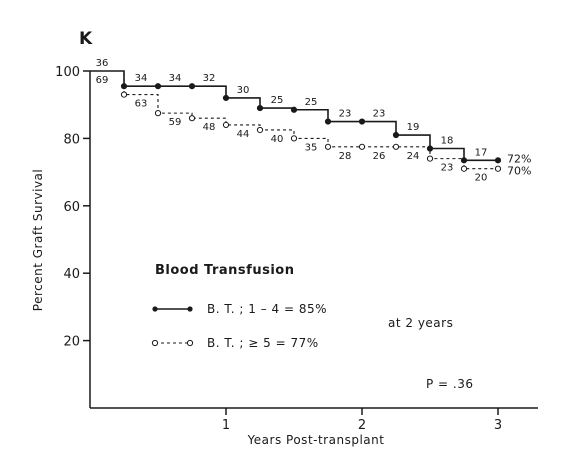 The image size is (574, 453). Describe the element at coordinates (316, 440) in the screenshot. I see `x-axis-label: Years Post-transplant` at that location.